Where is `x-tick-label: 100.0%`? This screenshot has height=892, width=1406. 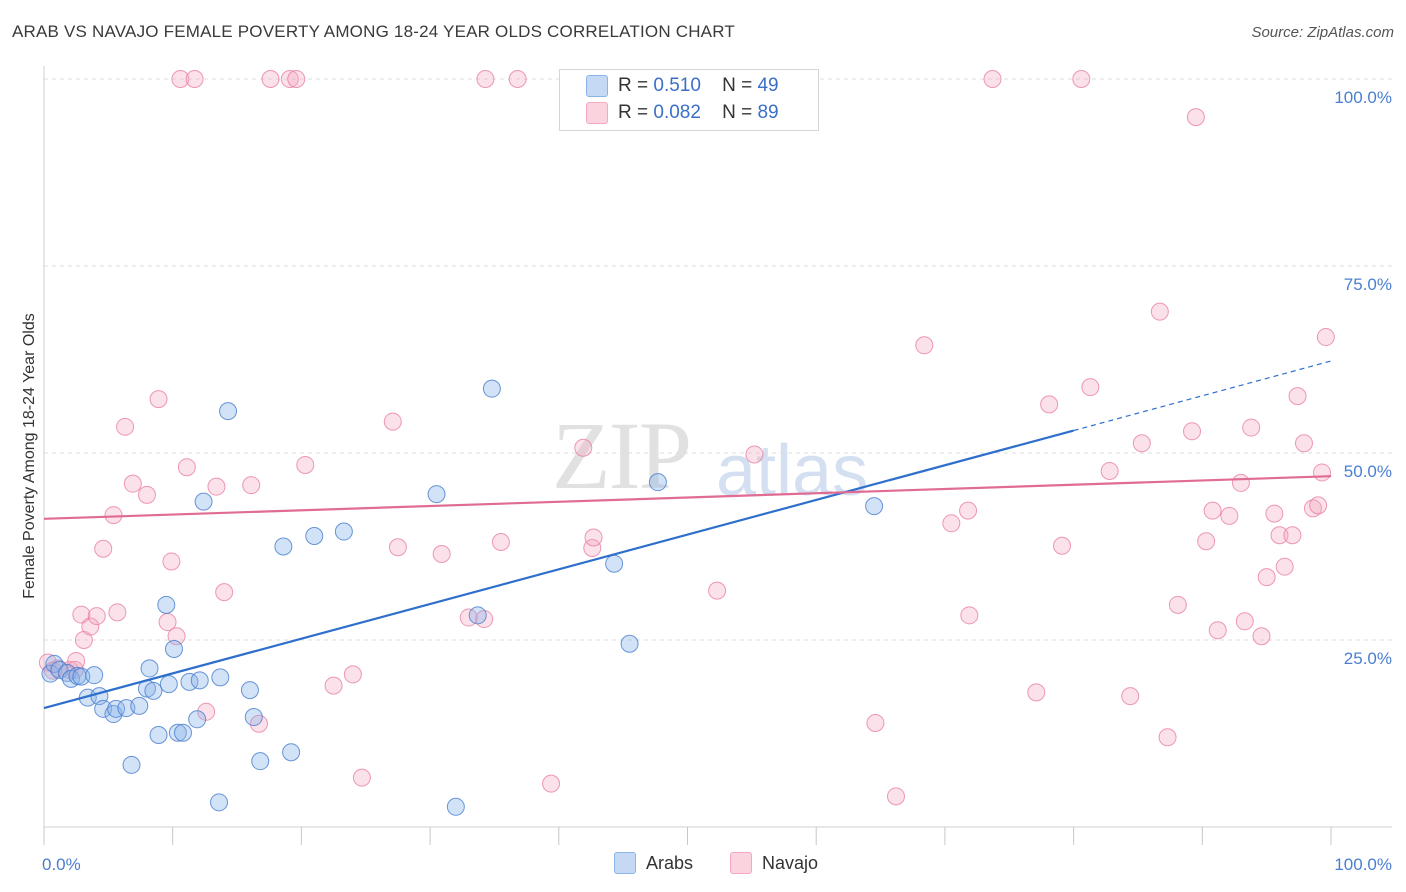 x-tick-label: 100.0% is located at coordinates (1363, 864).